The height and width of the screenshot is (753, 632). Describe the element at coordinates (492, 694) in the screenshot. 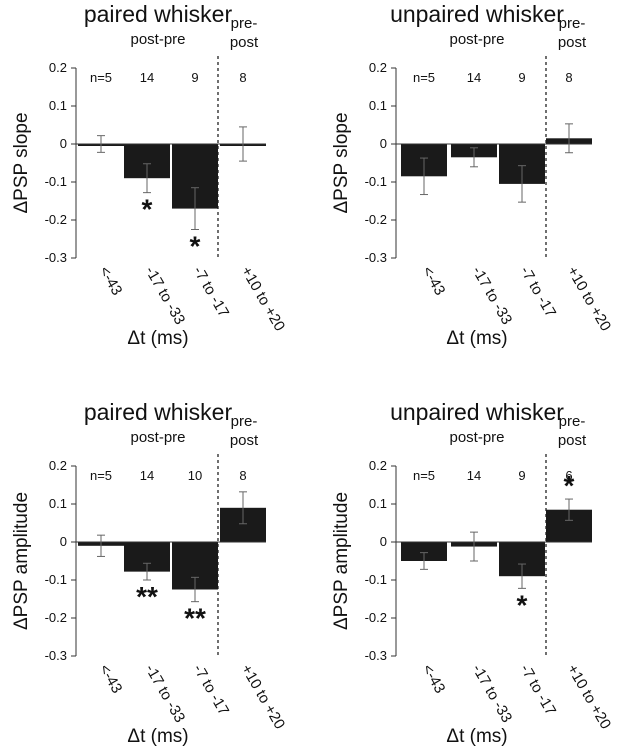

I see `panel4-x-tick-label: -17 to -33` at that location.